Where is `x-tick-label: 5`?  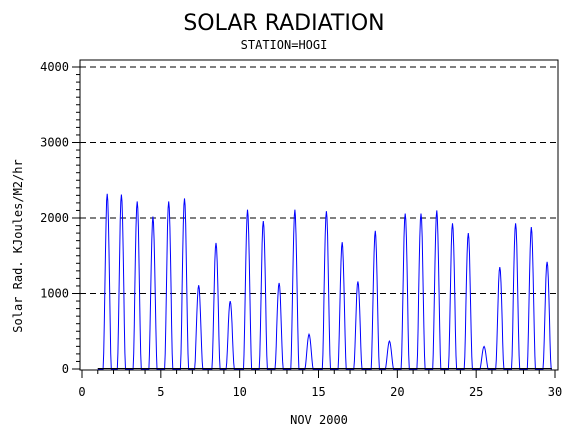 x-tick-label: 5 is located at coordinates (160, 392).